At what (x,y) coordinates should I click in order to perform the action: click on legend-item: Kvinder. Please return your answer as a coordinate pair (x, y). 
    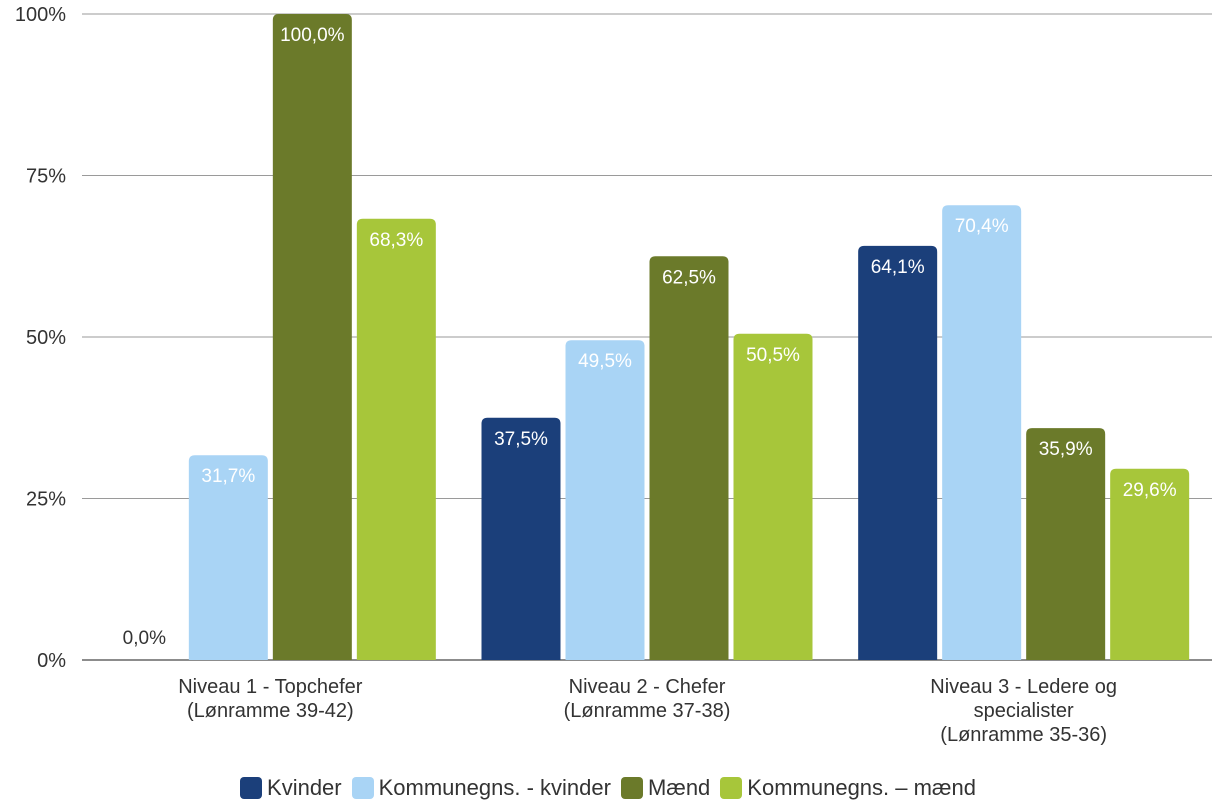
    Looking at the image, I should click on (291, 788).